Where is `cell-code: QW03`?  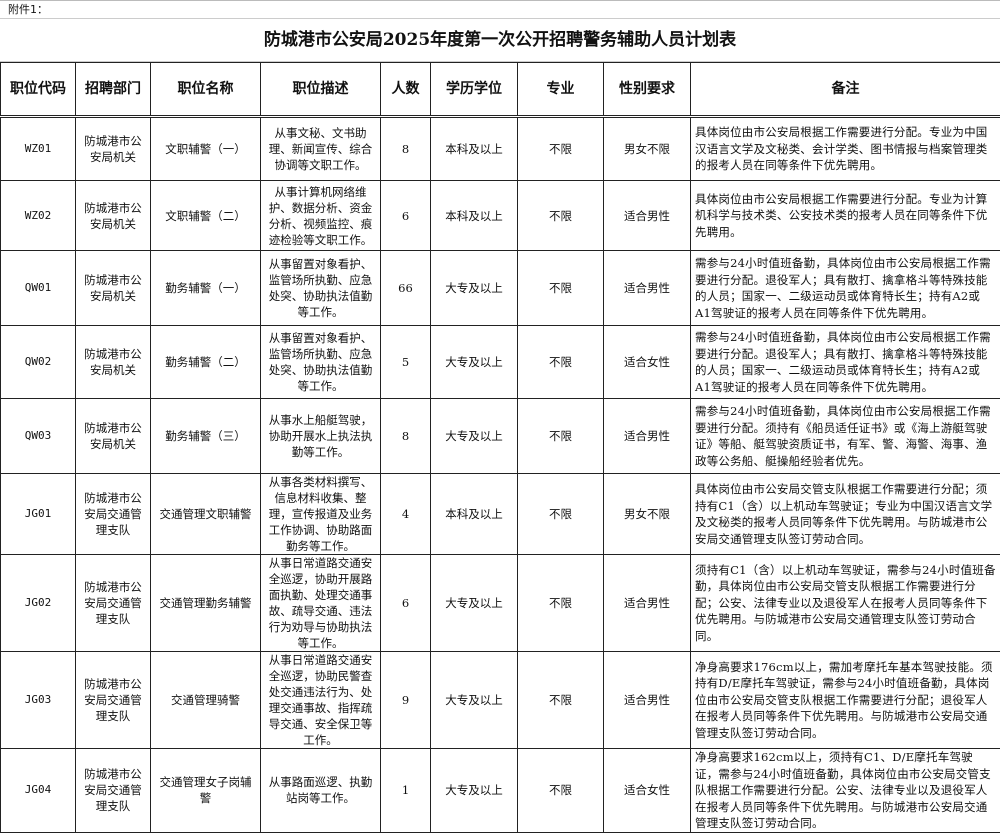
cell-code: QW03 is located at coordinates (38, 436).